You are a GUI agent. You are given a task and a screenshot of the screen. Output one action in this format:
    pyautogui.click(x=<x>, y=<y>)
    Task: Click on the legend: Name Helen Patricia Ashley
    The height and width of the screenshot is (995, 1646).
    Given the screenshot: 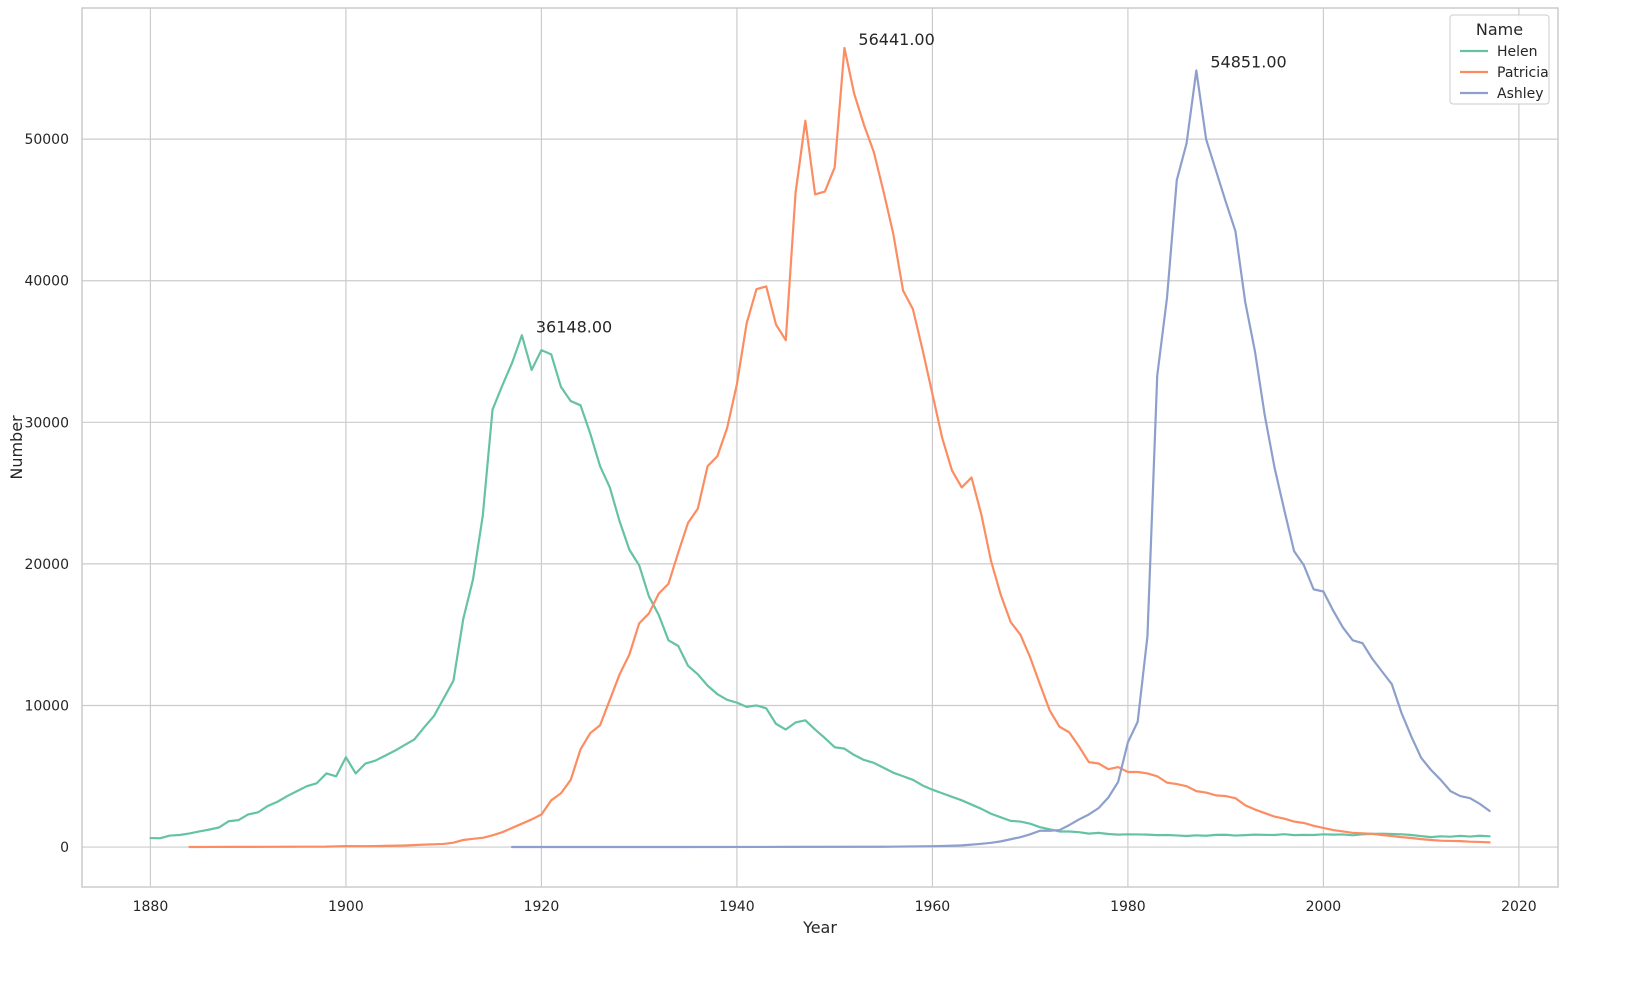 What is the action you would take?
    pyautogui.click(x=1499, y=59)
    